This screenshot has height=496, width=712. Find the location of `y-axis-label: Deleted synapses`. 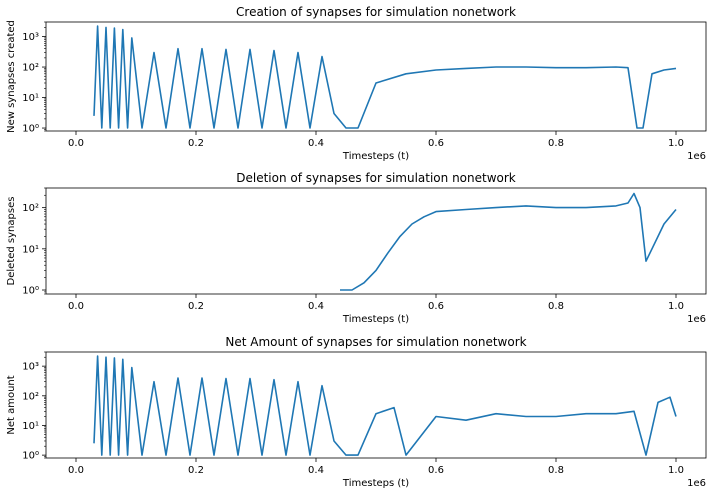

y-axis-label: Deleted synapses is located at coordinates (11, 241).